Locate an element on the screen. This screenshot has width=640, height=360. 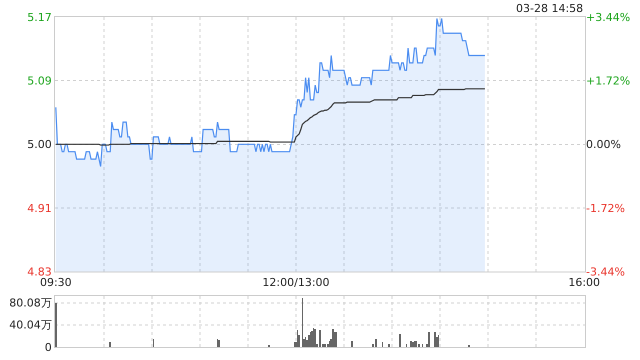
y2-tick-label: 0.00% is located at coordinates (603, 145).